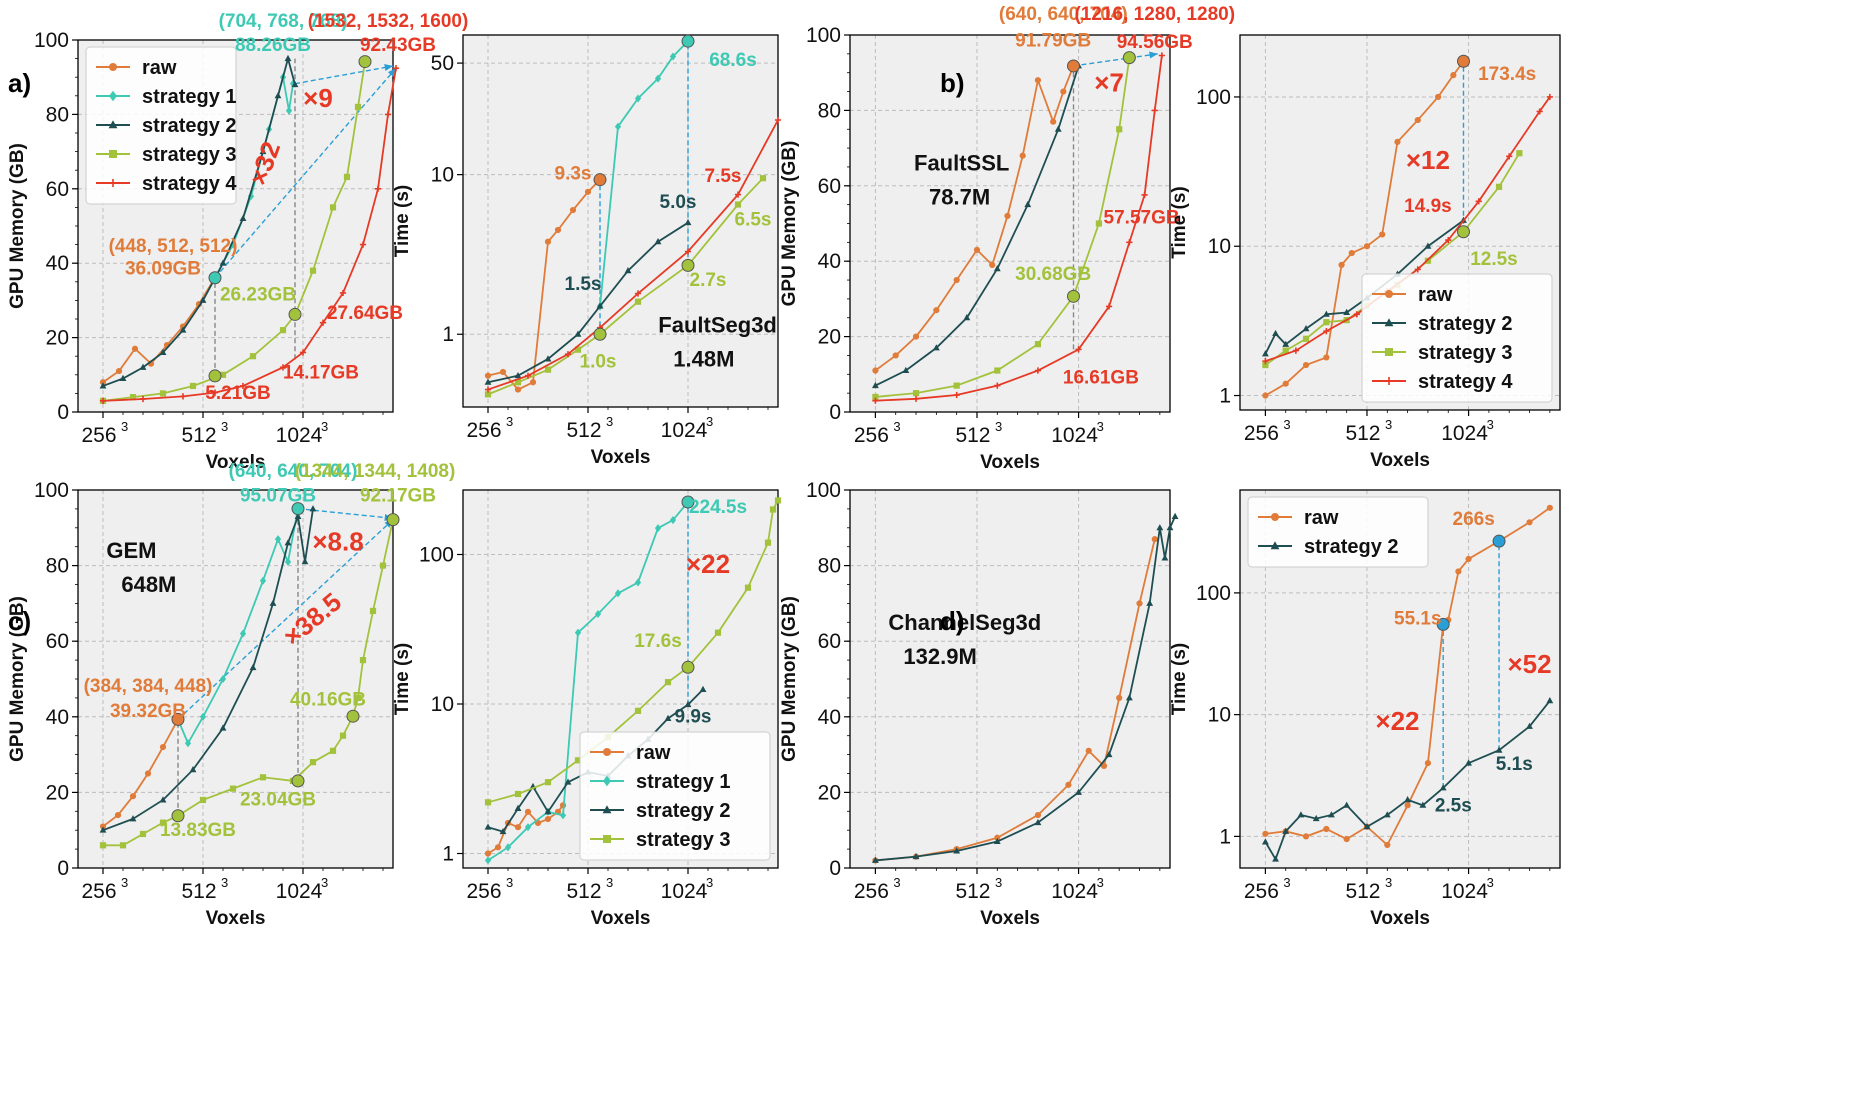 This screenshot has width=1863, height=1108. Describe the element at coordinates (278, 800) in the screenshot. I see `annotation-label: 23.04GB` at that location.